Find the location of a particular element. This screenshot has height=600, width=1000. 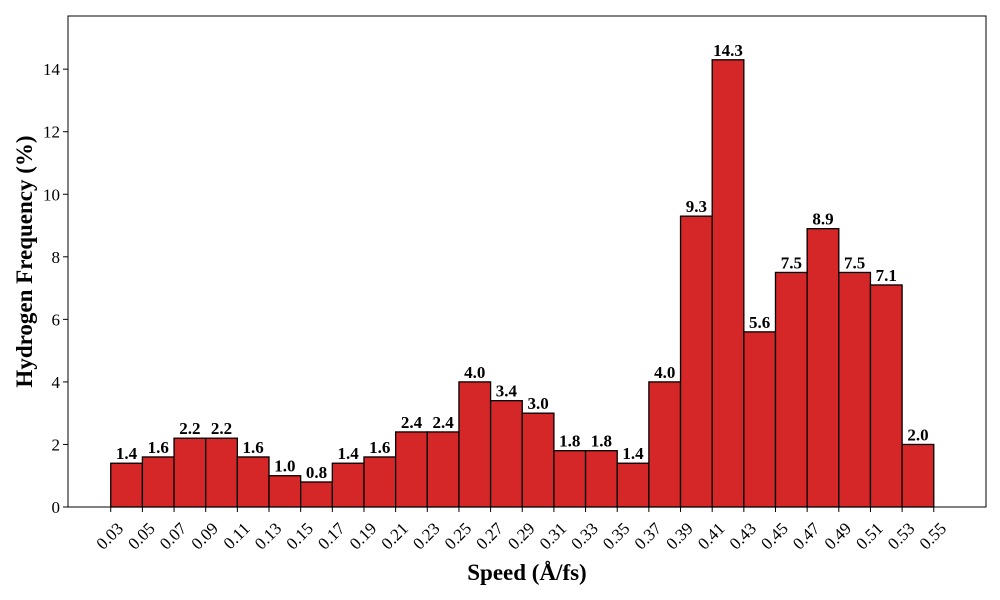

x-tick-label-26: 0.55 is located at coordinates (933, 536).